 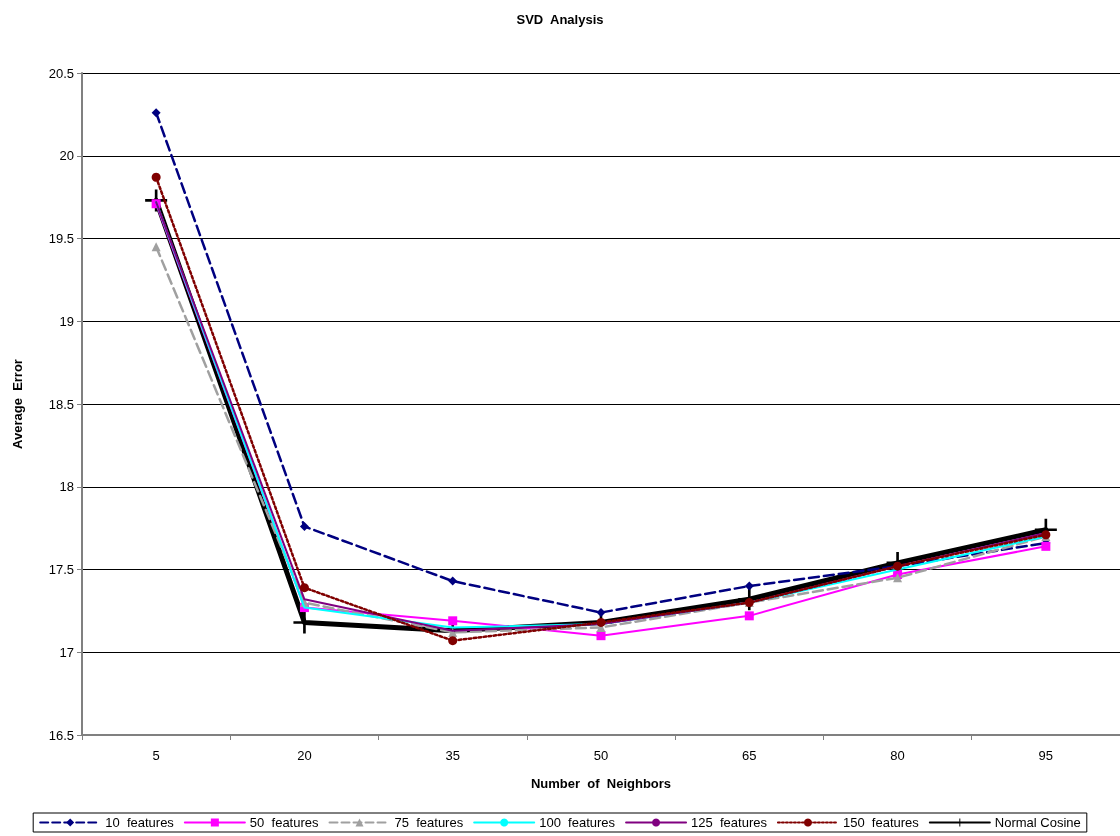 I want to click on legend-label: 125 features, so click(x=729, y=822).